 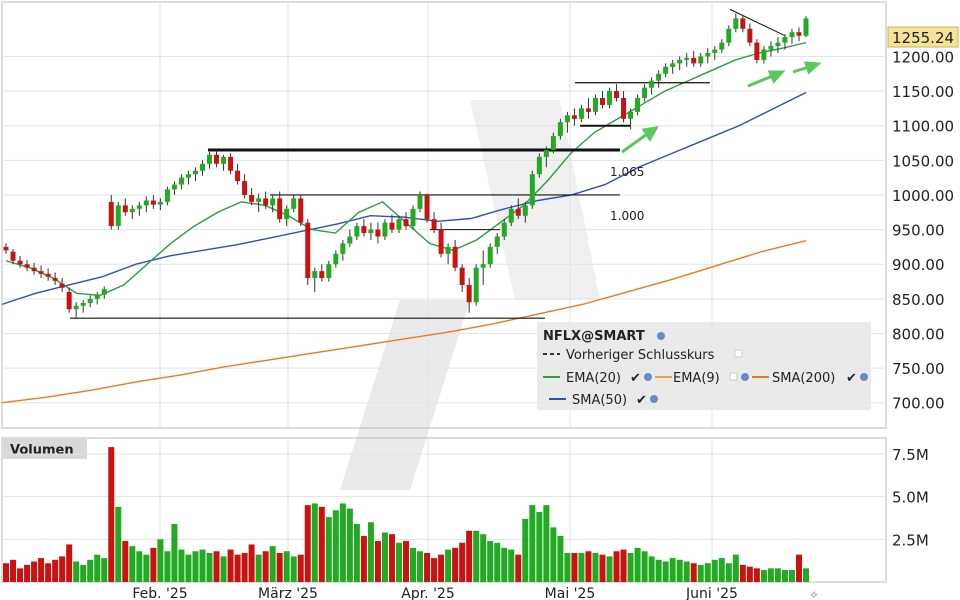 What do you see at coordinates (593, 378) in the screenshot?
I see `legend-ema20: EMA(20)` at bounding box center [593, 378].